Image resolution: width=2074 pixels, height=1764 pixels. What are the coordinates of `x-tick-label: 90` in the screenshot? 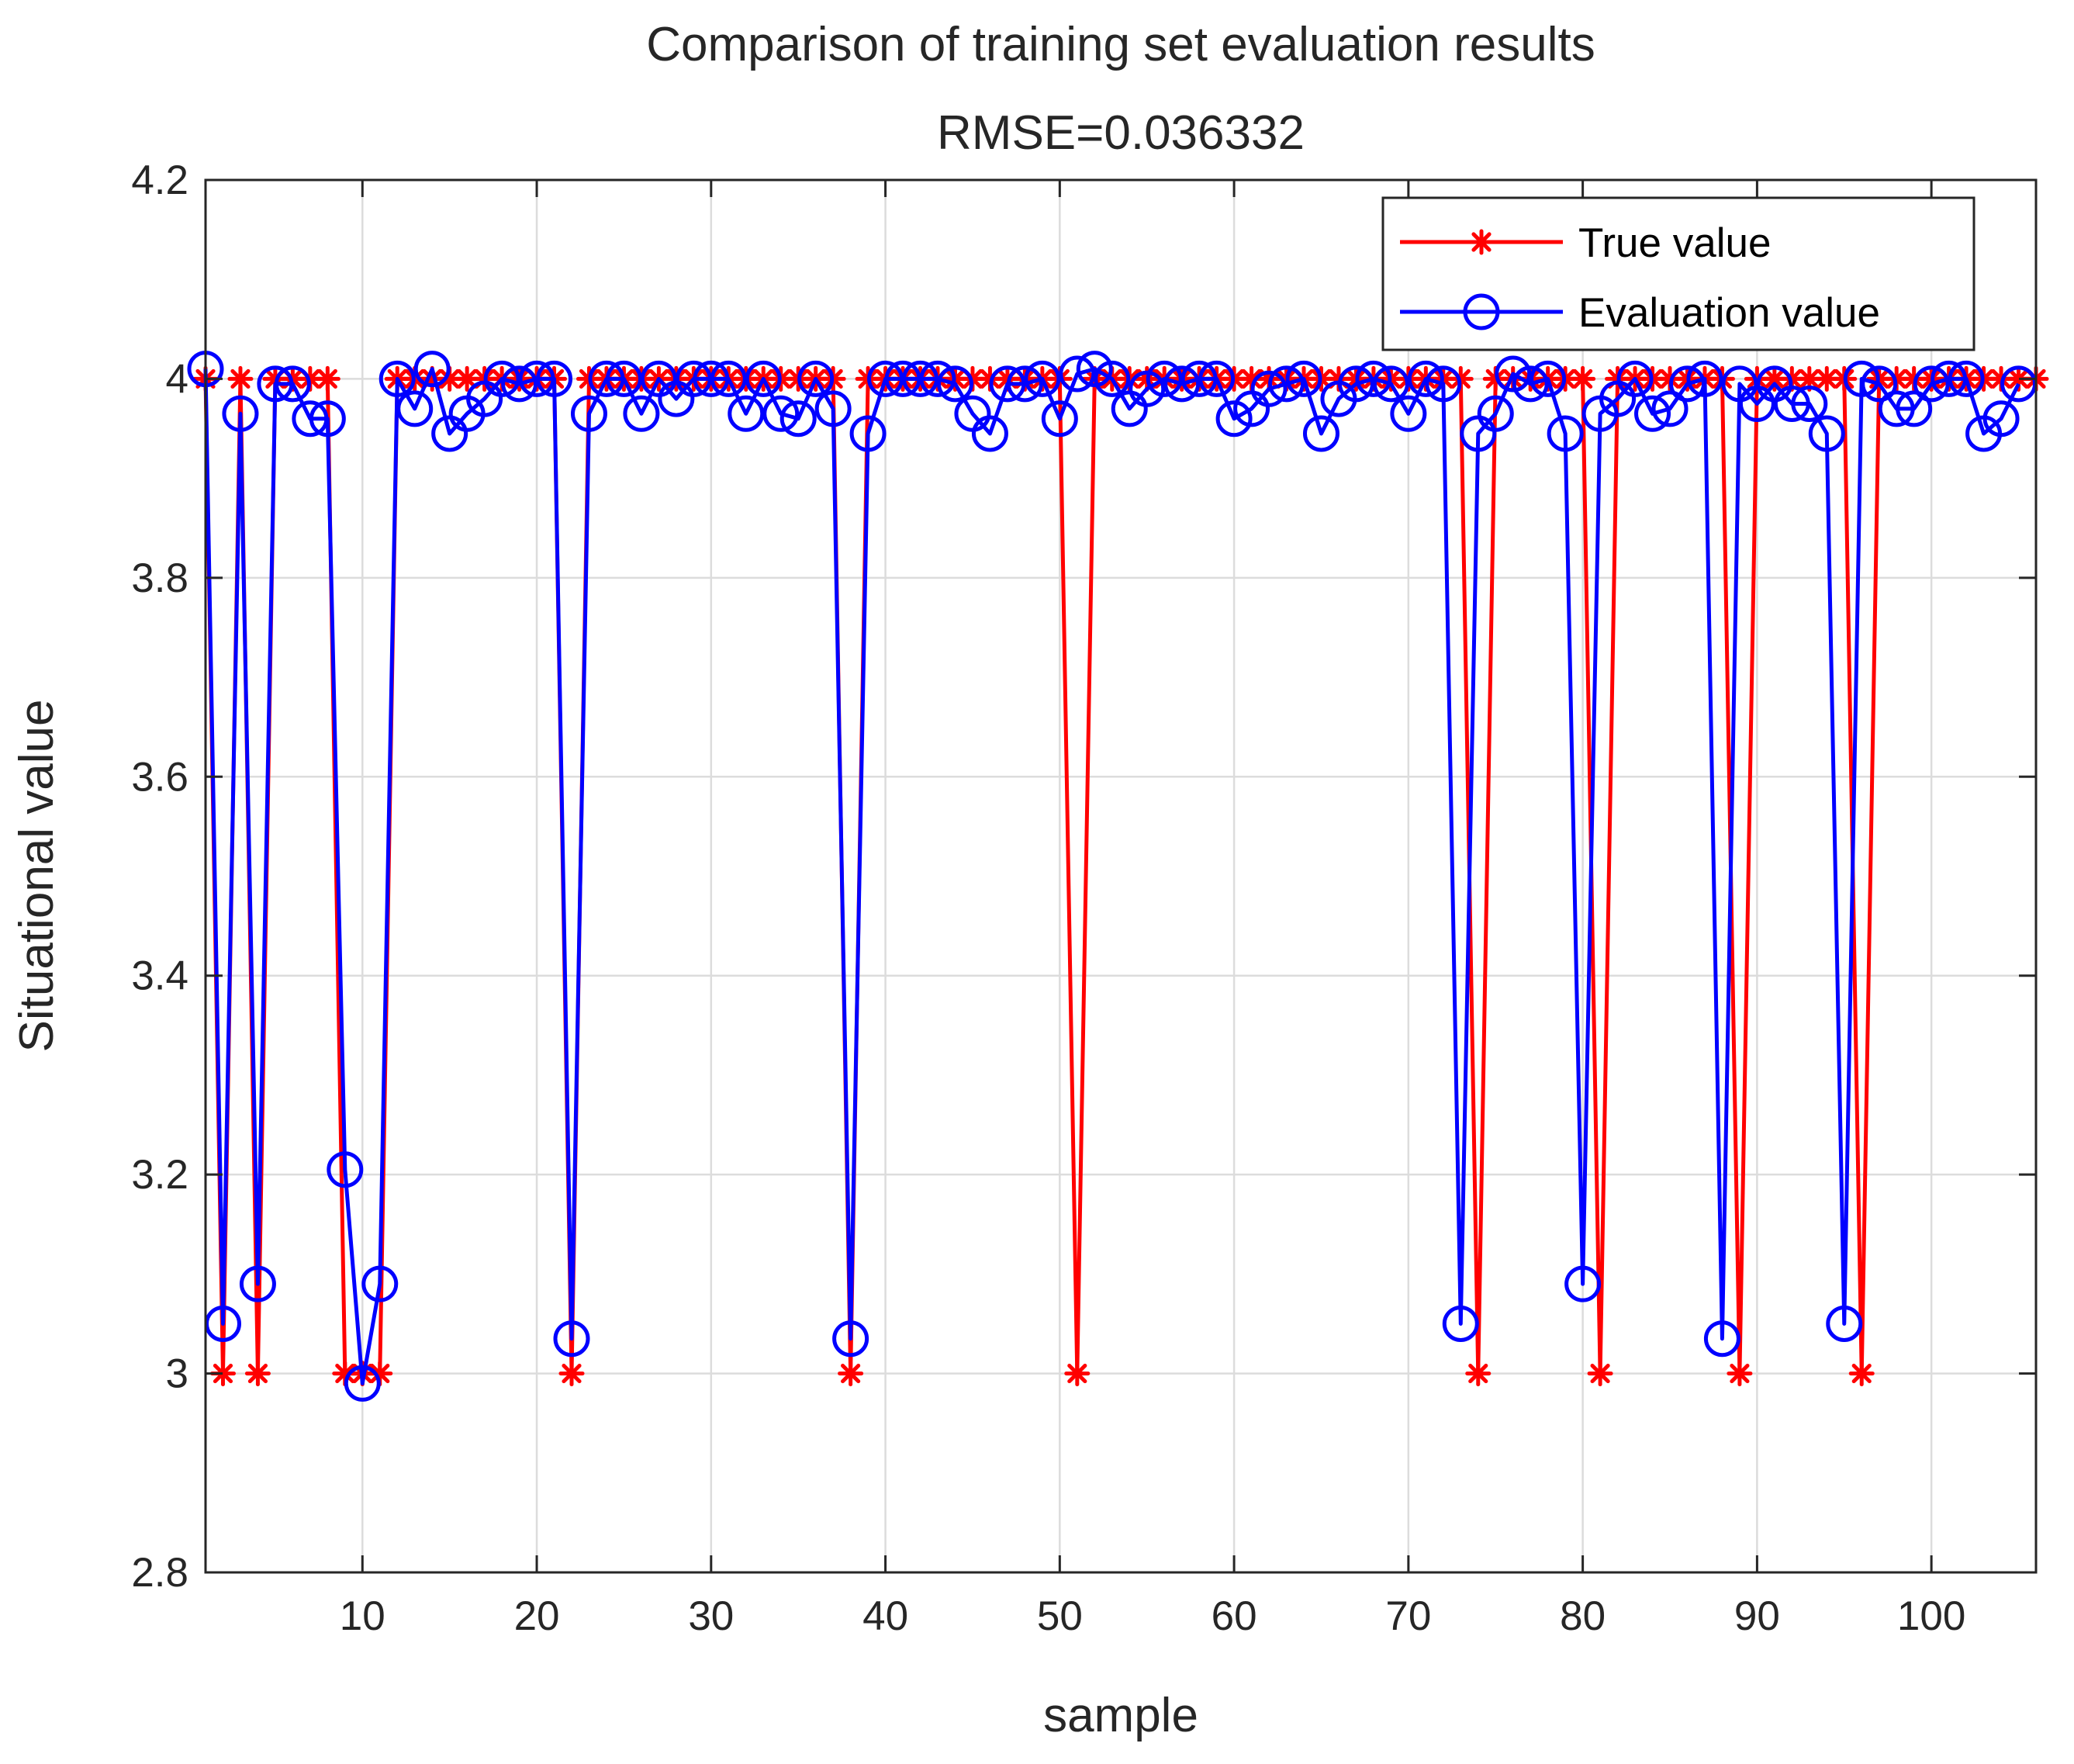 It's located at (1757, 1616).